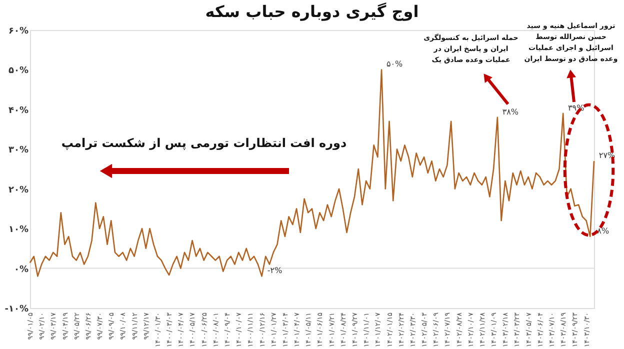 This screenshot has height=349, width=624. What do you see at coordinates (18, 71) in the screenshot?
I see `y-tick-label: ۵۰%` at bounding box center [18, 71].